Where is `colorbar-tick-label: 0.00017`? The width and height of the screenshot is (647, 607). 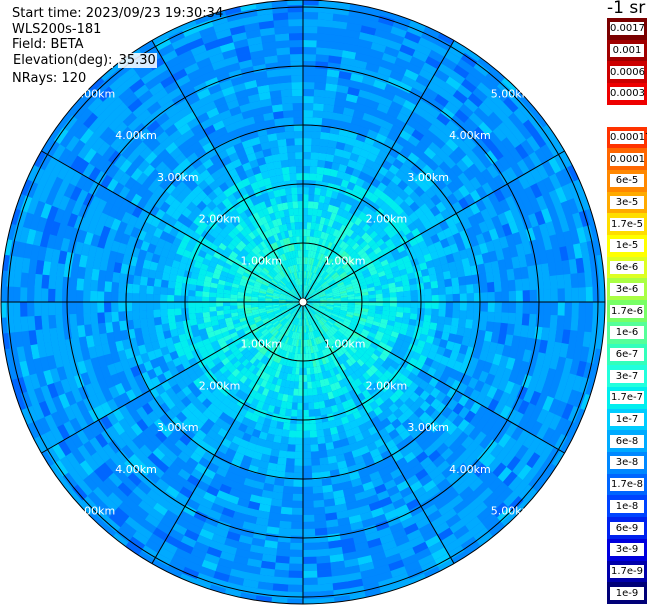
colorbar-tick-label: 0.00017 is located at coordinates (628, 137).